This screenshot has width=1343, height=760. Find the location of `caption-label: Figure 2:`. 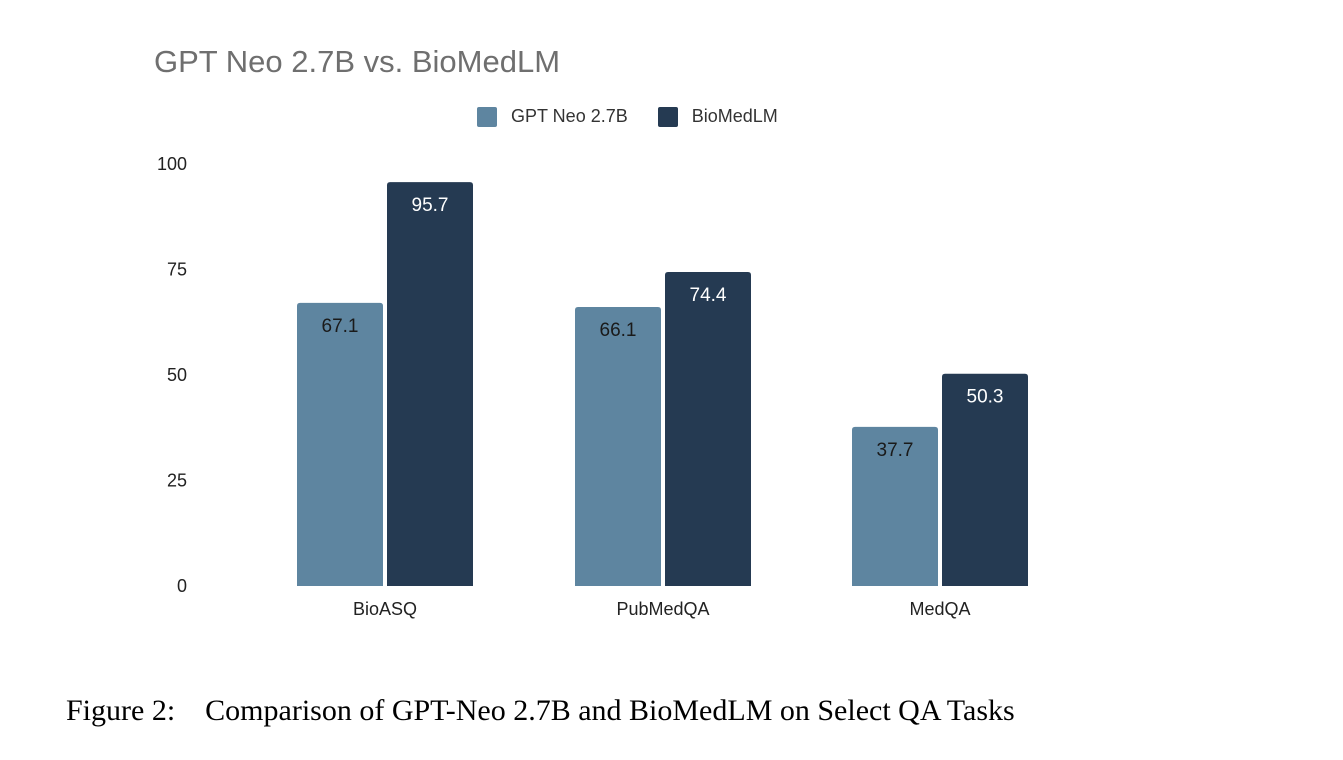

caption-label: Figure 2: is located at coordinates (121, 710).